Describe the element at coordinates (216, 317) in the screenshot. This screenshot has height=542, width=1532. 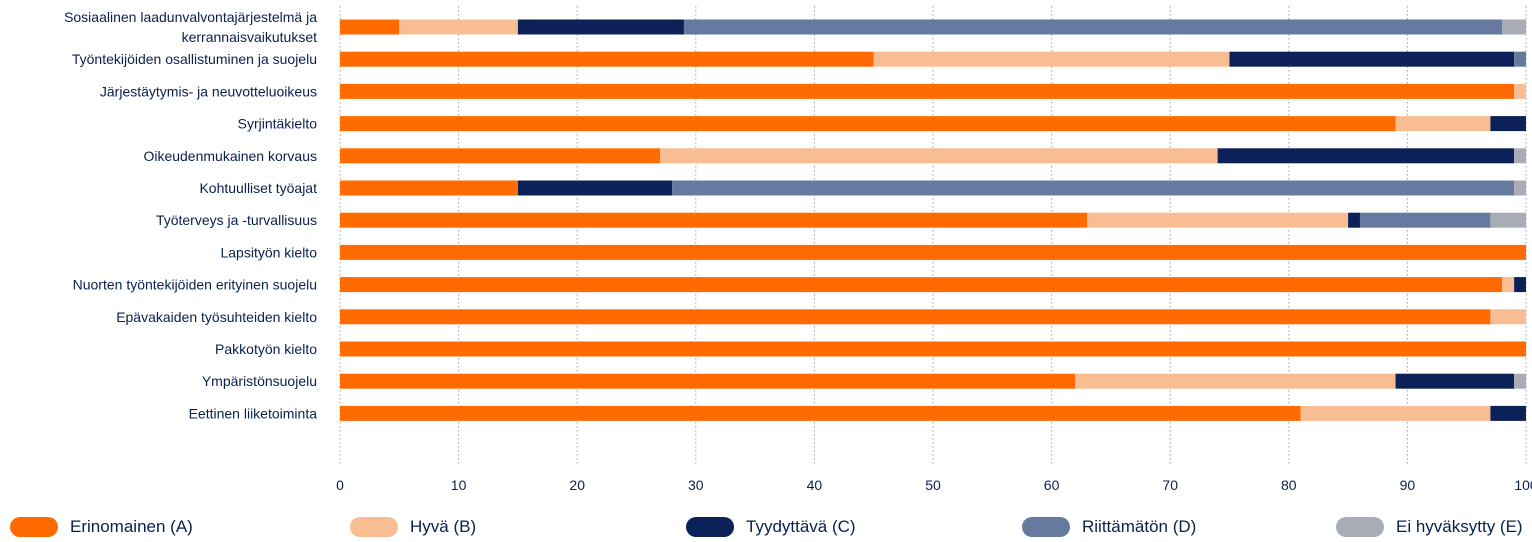
I see `category-label: Epävakaiden työsuhteiden kielto` at that location.